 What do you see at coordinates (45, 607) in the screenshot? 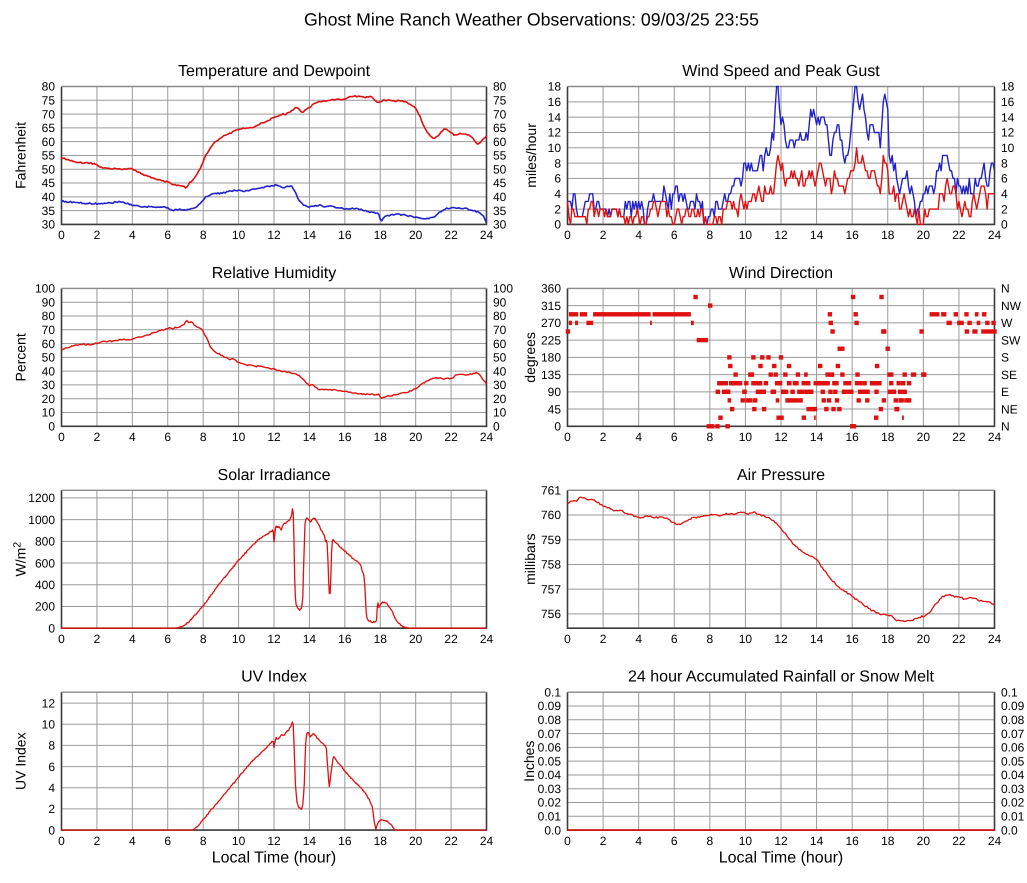
I see `svg-text: 200` at bounding box center [45, 607].